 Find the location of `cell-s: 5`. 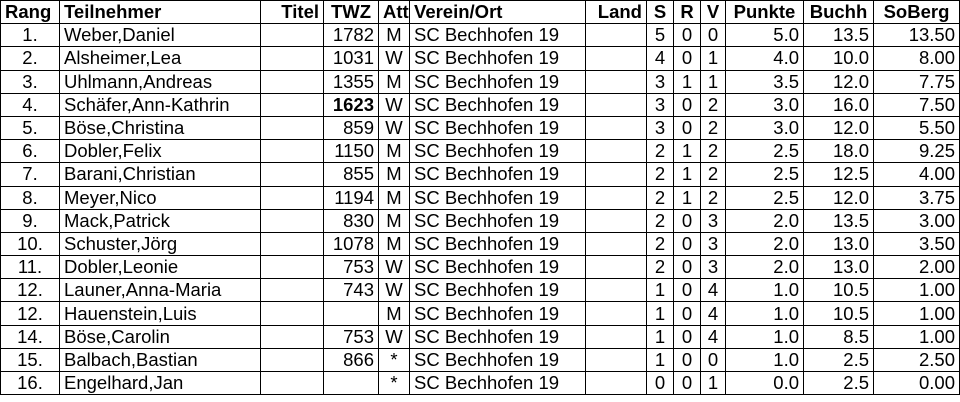

cell-s: 5 is located at coordinates (660, 35).